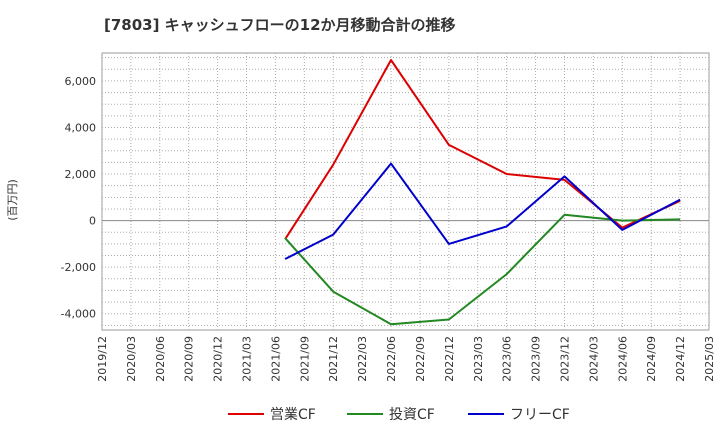 This screenshot has height=440, width=720. I want to click on series-line, so click(482, 211).